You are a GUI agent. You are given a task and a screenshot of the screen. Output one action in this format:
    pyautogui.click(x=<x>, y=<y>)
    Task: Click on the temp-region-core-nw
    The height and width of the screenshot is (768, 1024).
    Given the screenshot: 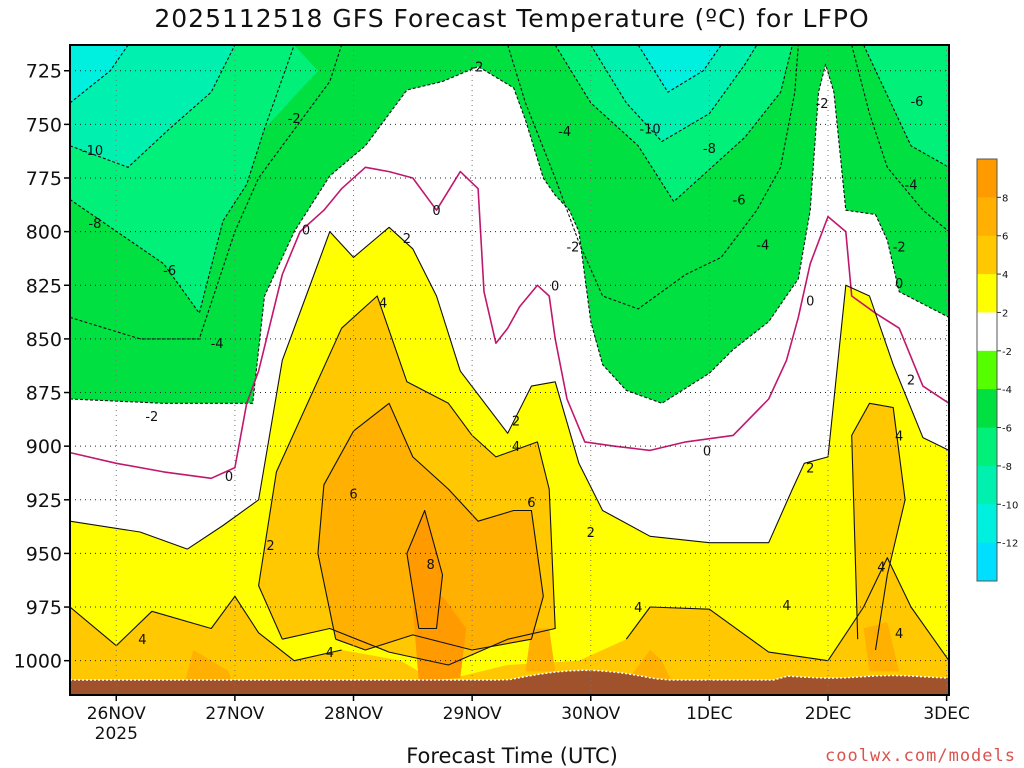 What is the action you would take?
    pyautogui.click(x=99, y=74)
    